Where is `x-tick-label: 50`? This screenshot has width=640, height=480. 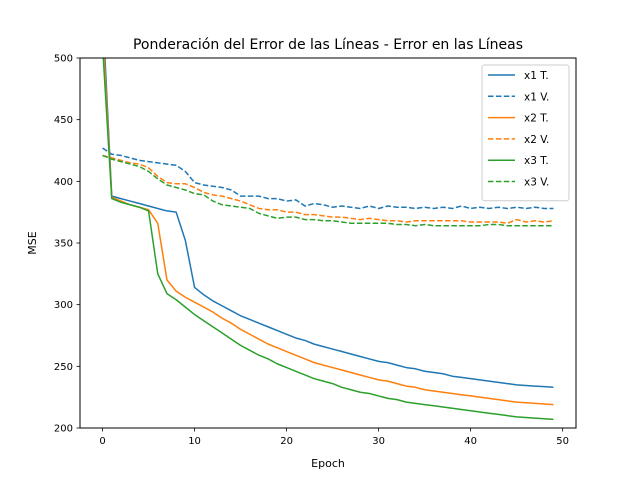
x-tick-label: 50 is located at coordinates (562, 441).